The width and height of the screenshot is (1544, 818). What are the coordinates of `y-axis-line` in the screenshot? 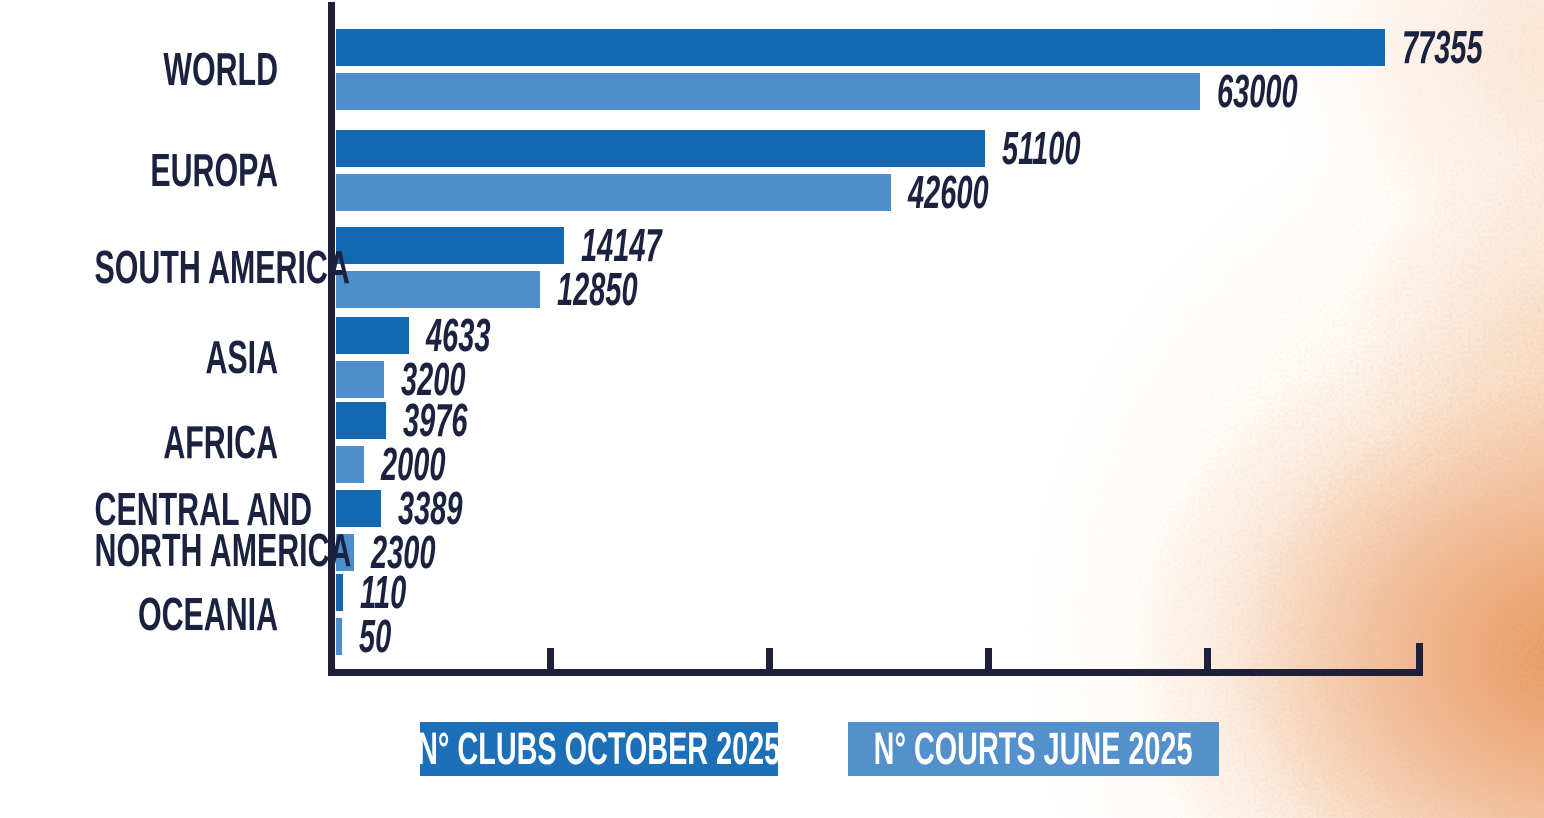 It's located at (331, 339).